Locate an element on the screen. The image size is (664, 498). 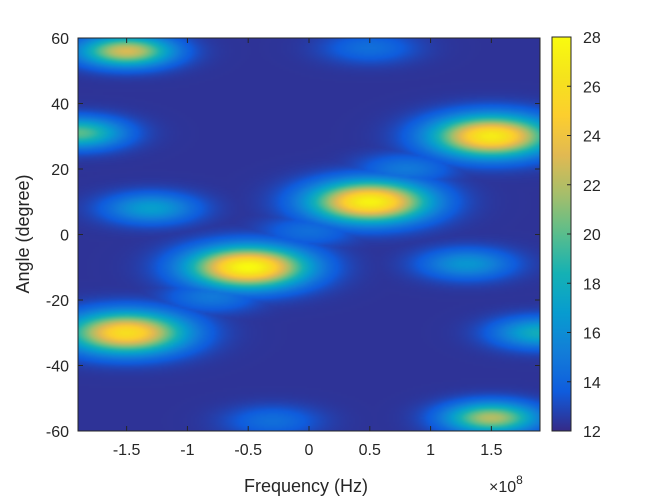
y-tick-label: 20 is located at coordinates (60, 170).